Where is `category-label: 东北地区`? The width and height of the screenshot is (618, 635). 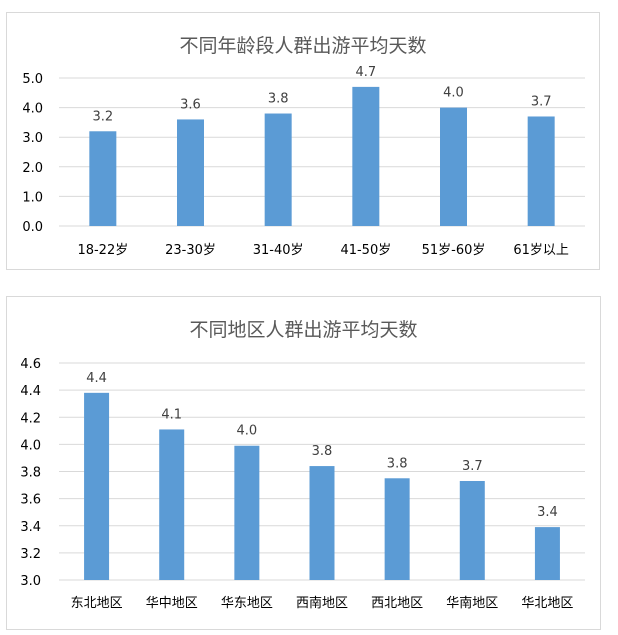 category-label: 东北地区 is located at coordinates (97, 603).